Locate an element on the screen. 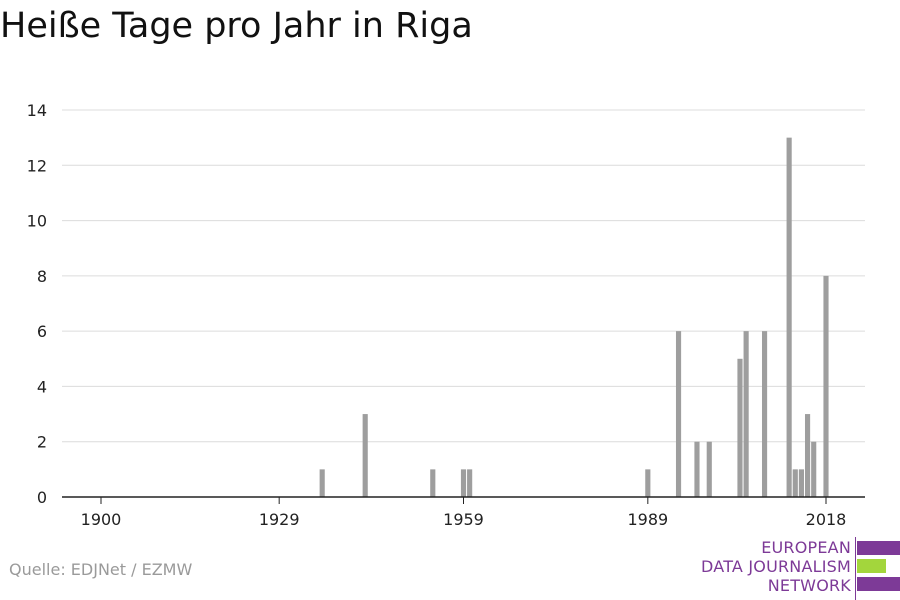 The width and height of the screenshot is (900, 600). y-tick-label: 0 is located at coordinates (42, 497).